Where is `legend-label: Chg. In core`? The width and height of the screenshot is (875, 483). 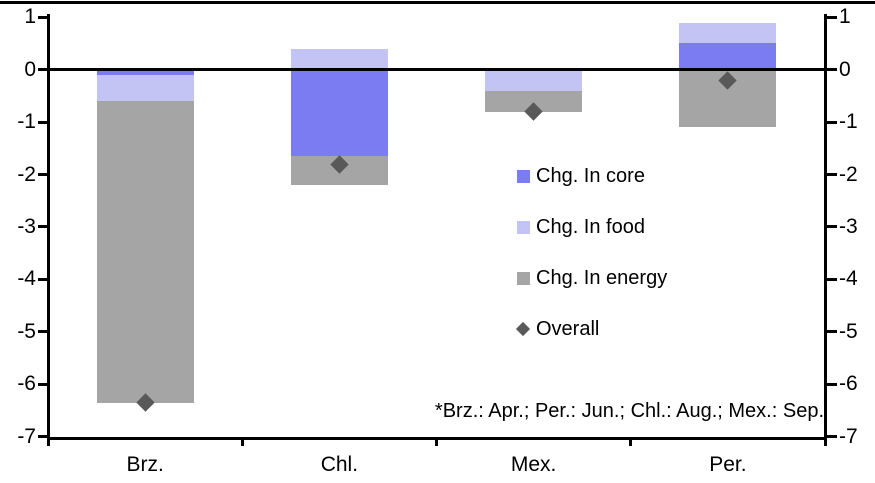
legend-label: Chg. In core is located at coordinates (590, 175).